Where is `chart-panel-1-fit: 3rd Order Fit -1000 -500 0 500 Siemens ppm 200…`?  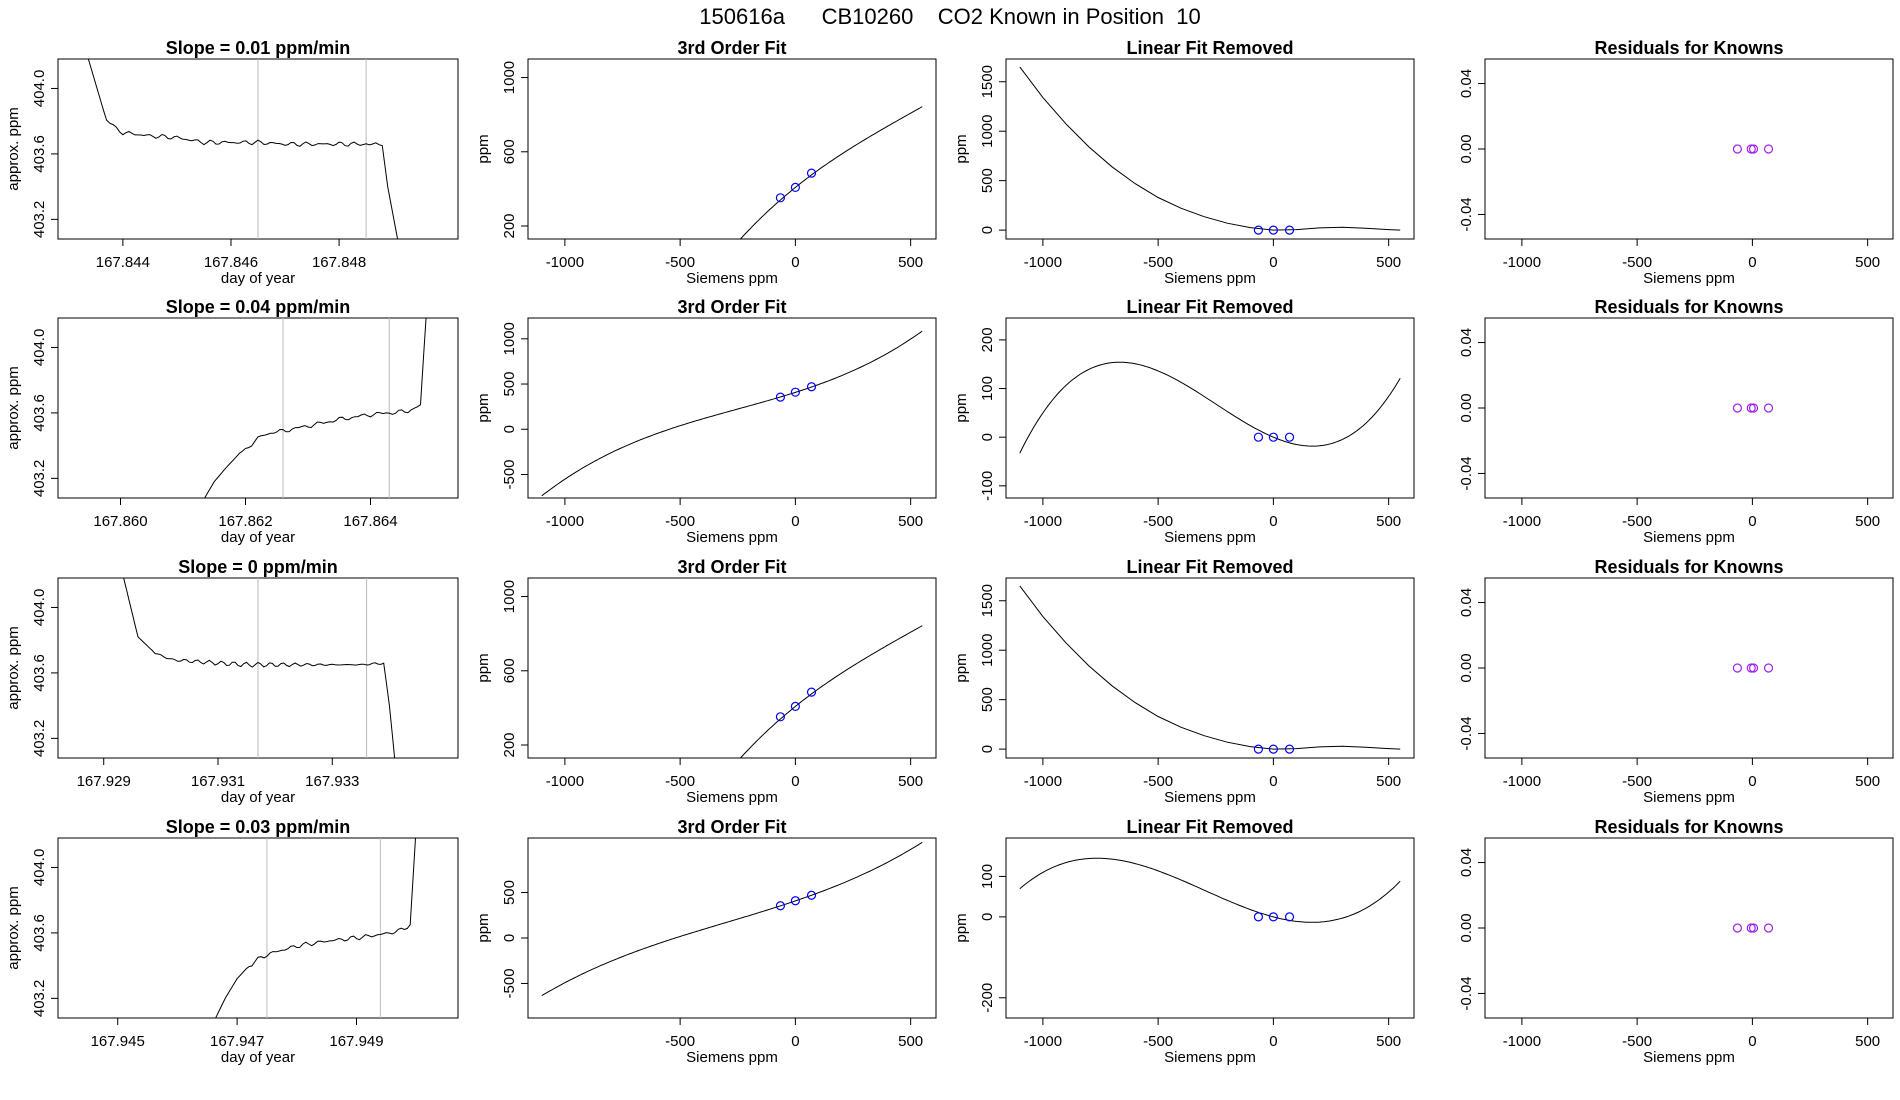 chart-panel-1-fit: 3rd Order Fit -1000 -500 0 500 Siemens ppm 200… is located at coordinates (706, 162).